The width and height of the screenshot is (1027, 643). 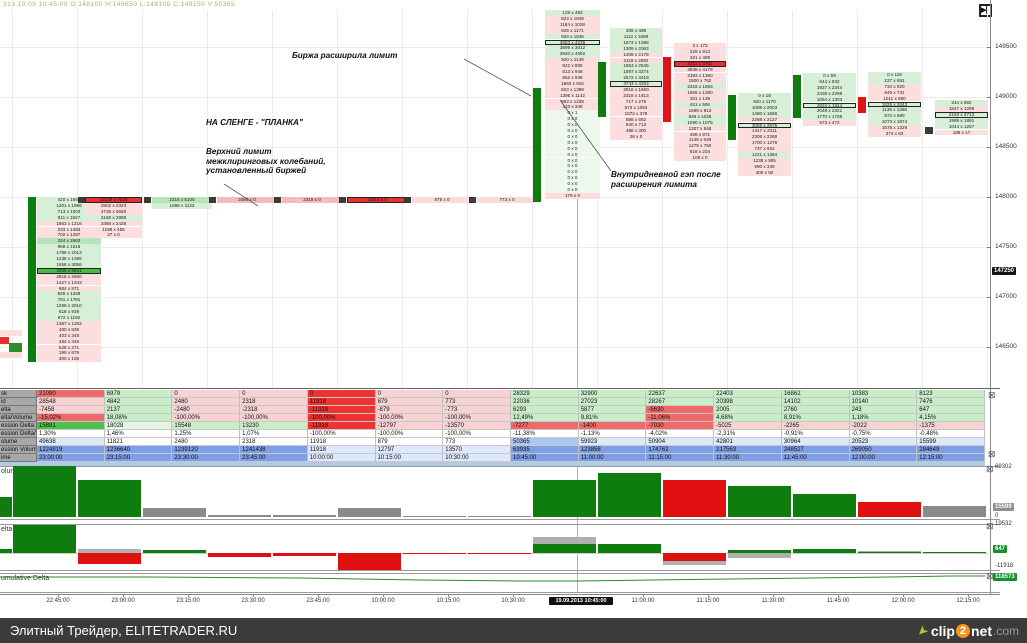 I want to click on clip2net-com-text: .com, so click(x=1005, y=630).